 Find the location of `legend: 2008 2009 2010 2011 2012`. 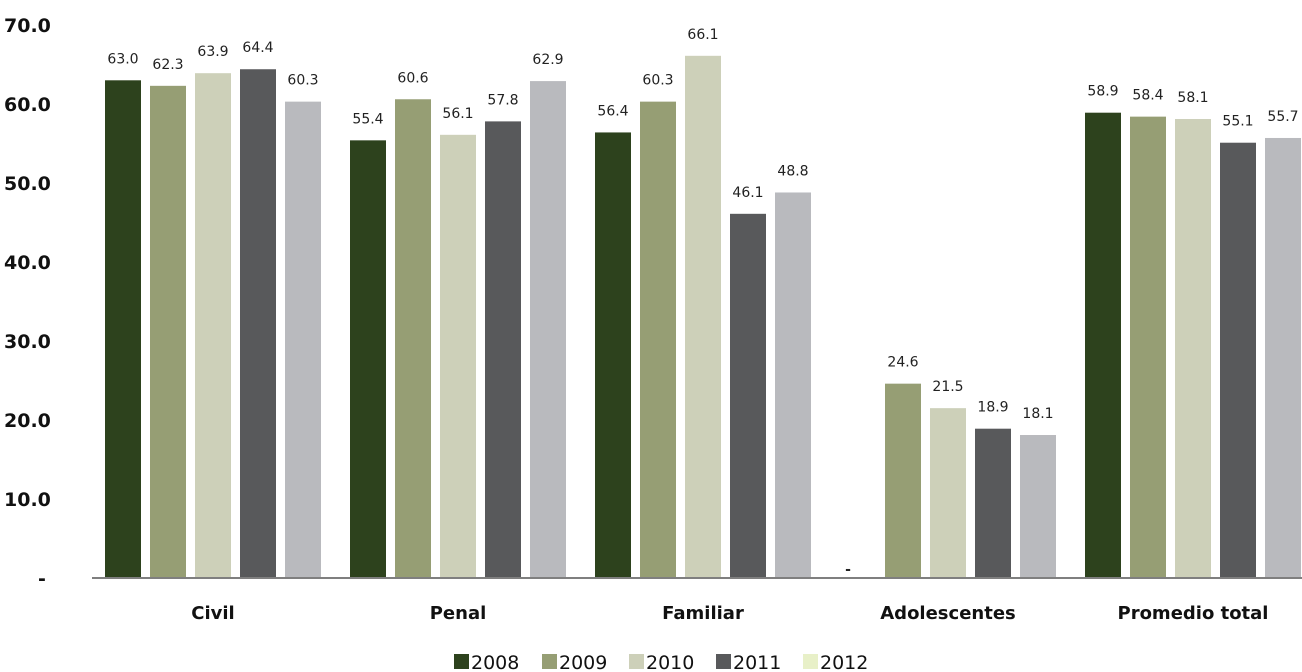

legend: 2008 2009 2010 2011 2012 is located at coordinates (661, 662).